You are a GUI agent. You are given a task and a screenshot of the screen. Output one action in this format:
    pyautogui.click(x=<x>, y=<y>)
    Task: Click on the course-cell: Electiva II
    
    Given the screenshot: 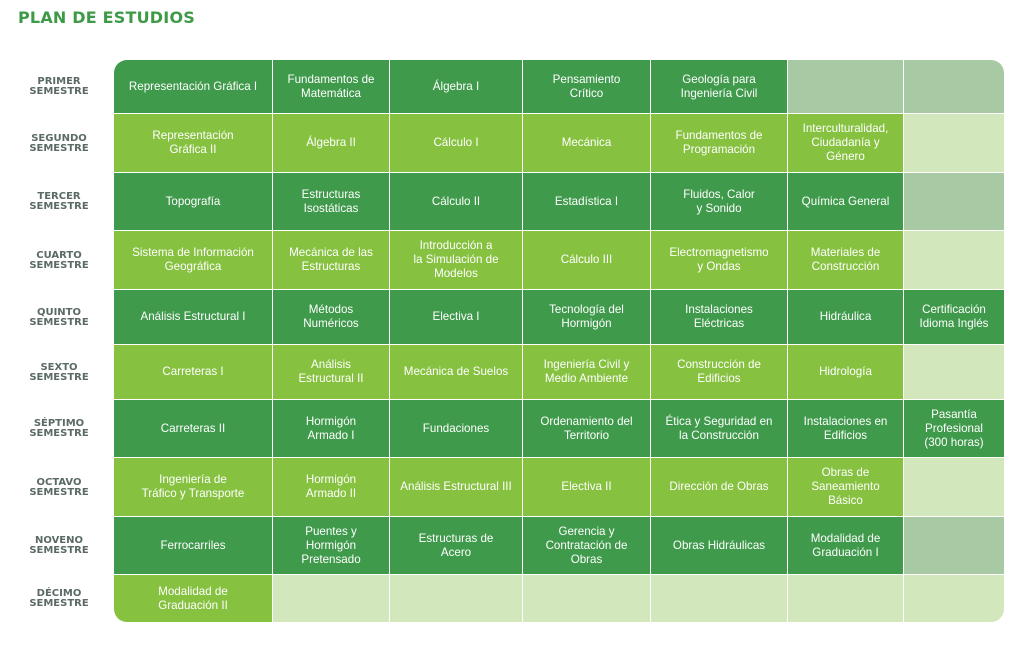 What is the action you would take?
    pyautogui.click(x=587, y=487)
    